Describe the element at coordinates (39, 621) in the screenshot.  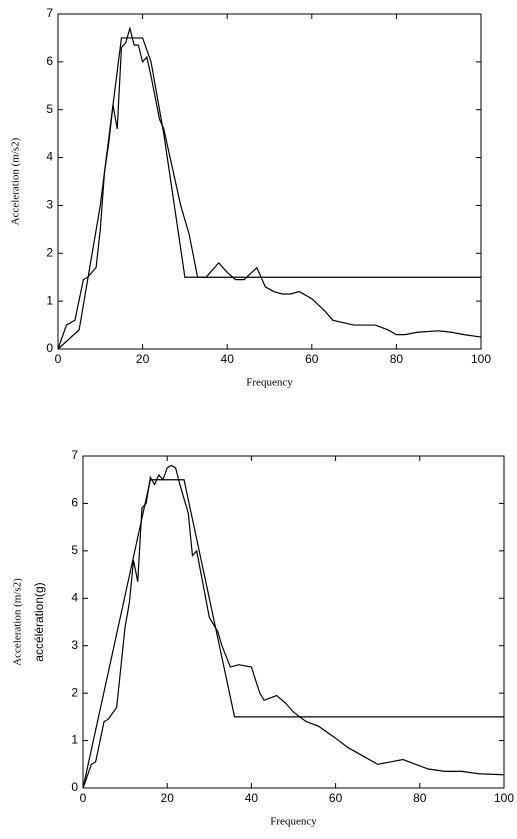
I see `y-axis-label-2: accélération(g)` at that location.